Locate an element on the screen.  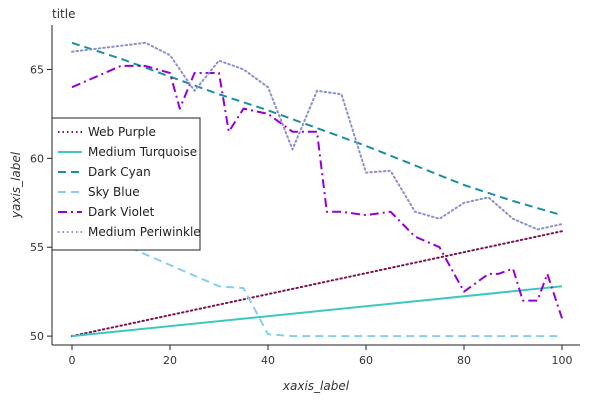
y-tick-label: 50 is located at coordinates (37, 336).